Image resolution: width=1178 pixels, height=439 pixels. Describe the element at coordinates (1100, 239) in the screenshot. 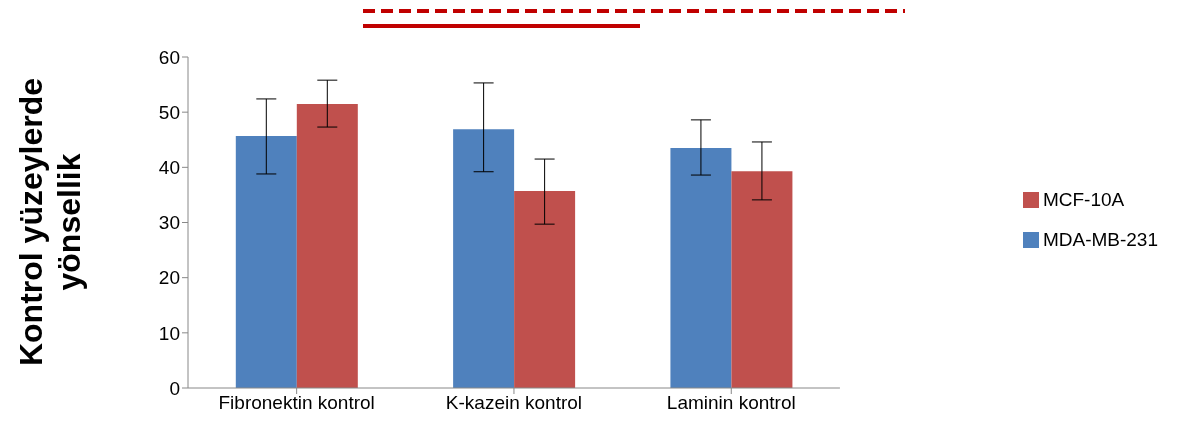

I see `legend-label: MDA-MB-231` at that location.